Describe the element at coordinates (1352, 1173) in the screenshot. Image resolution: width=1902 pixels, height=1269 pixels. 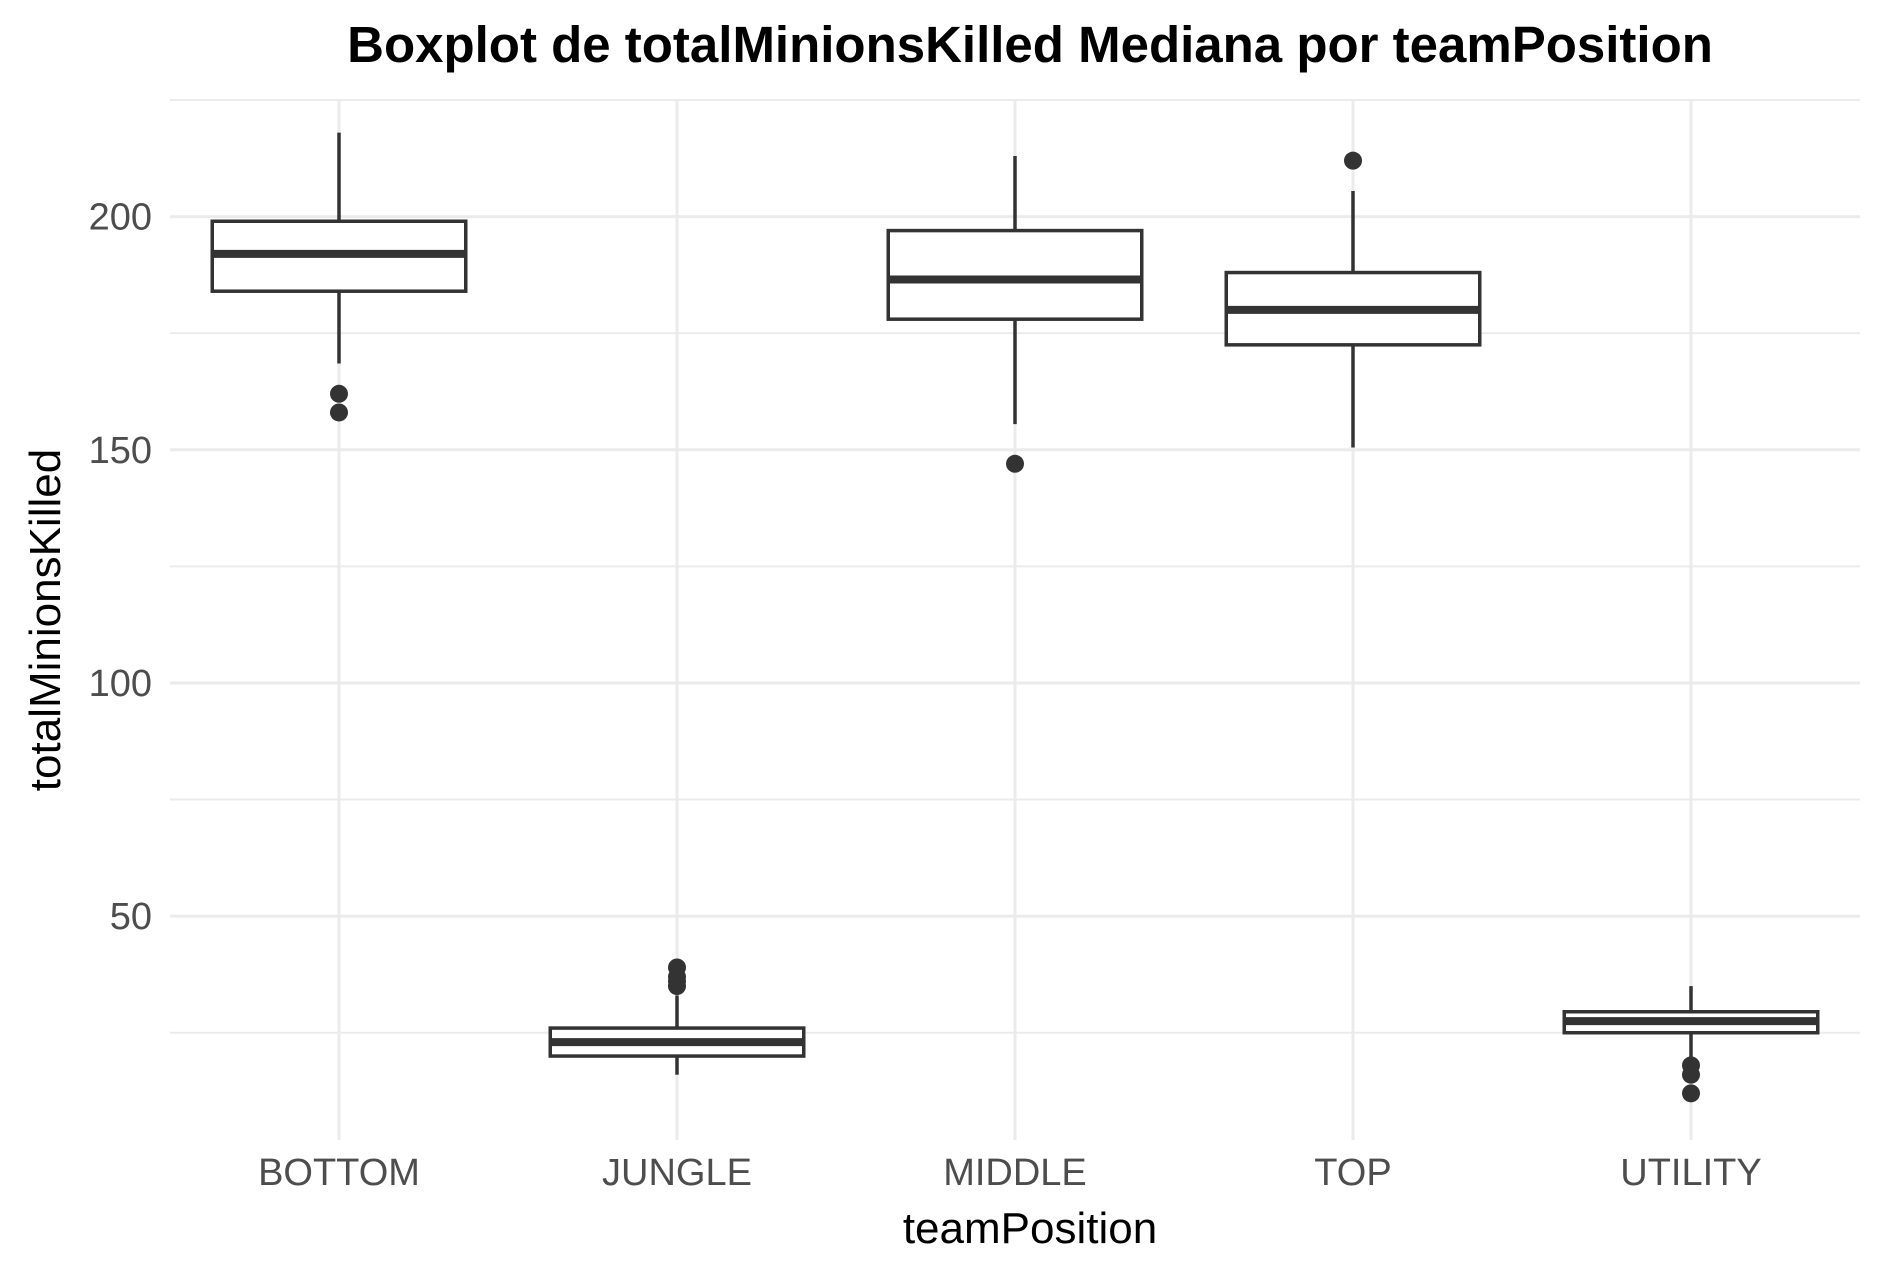
I see `x-tick-label: TOP` at that location.